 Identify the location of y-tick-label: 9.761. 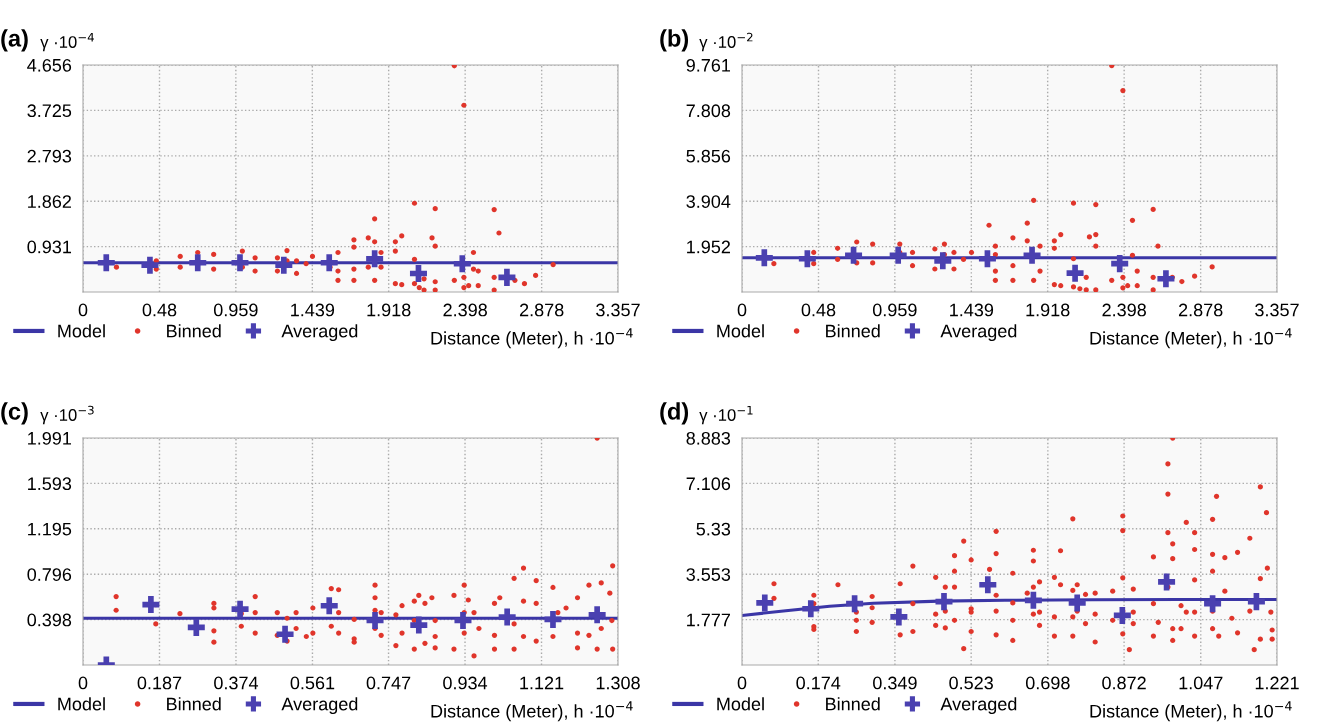
(708, 65).